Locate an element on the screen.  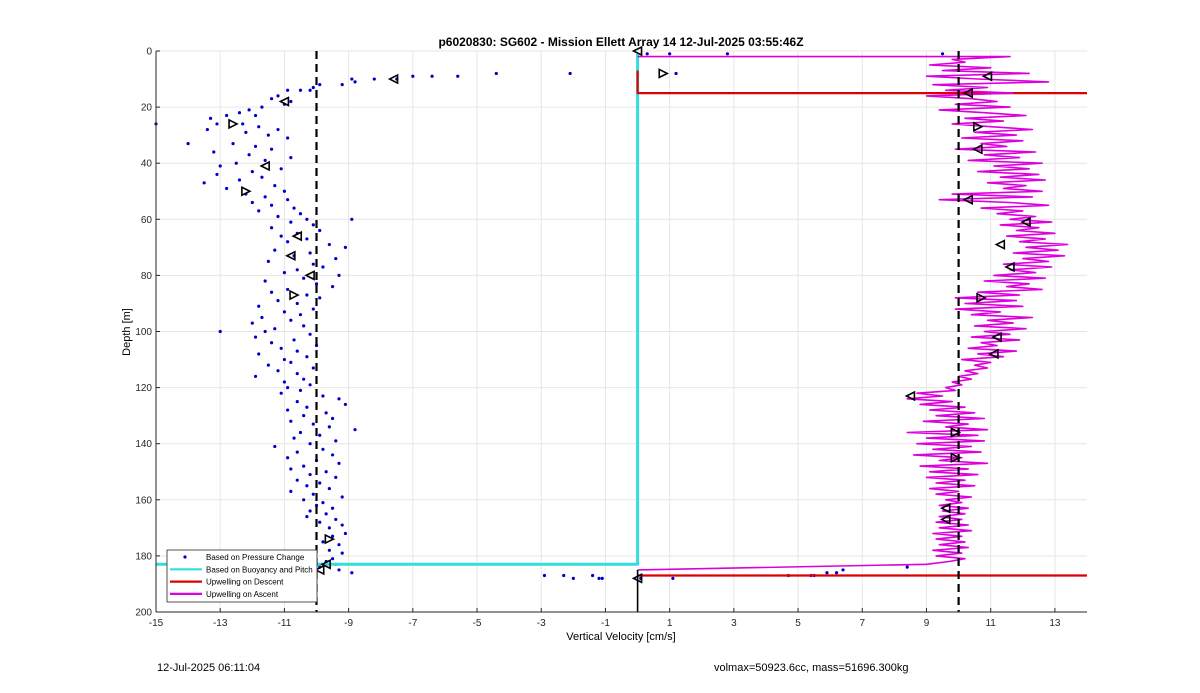
y-tick-label: 40 is located at coordinates (147, 164).